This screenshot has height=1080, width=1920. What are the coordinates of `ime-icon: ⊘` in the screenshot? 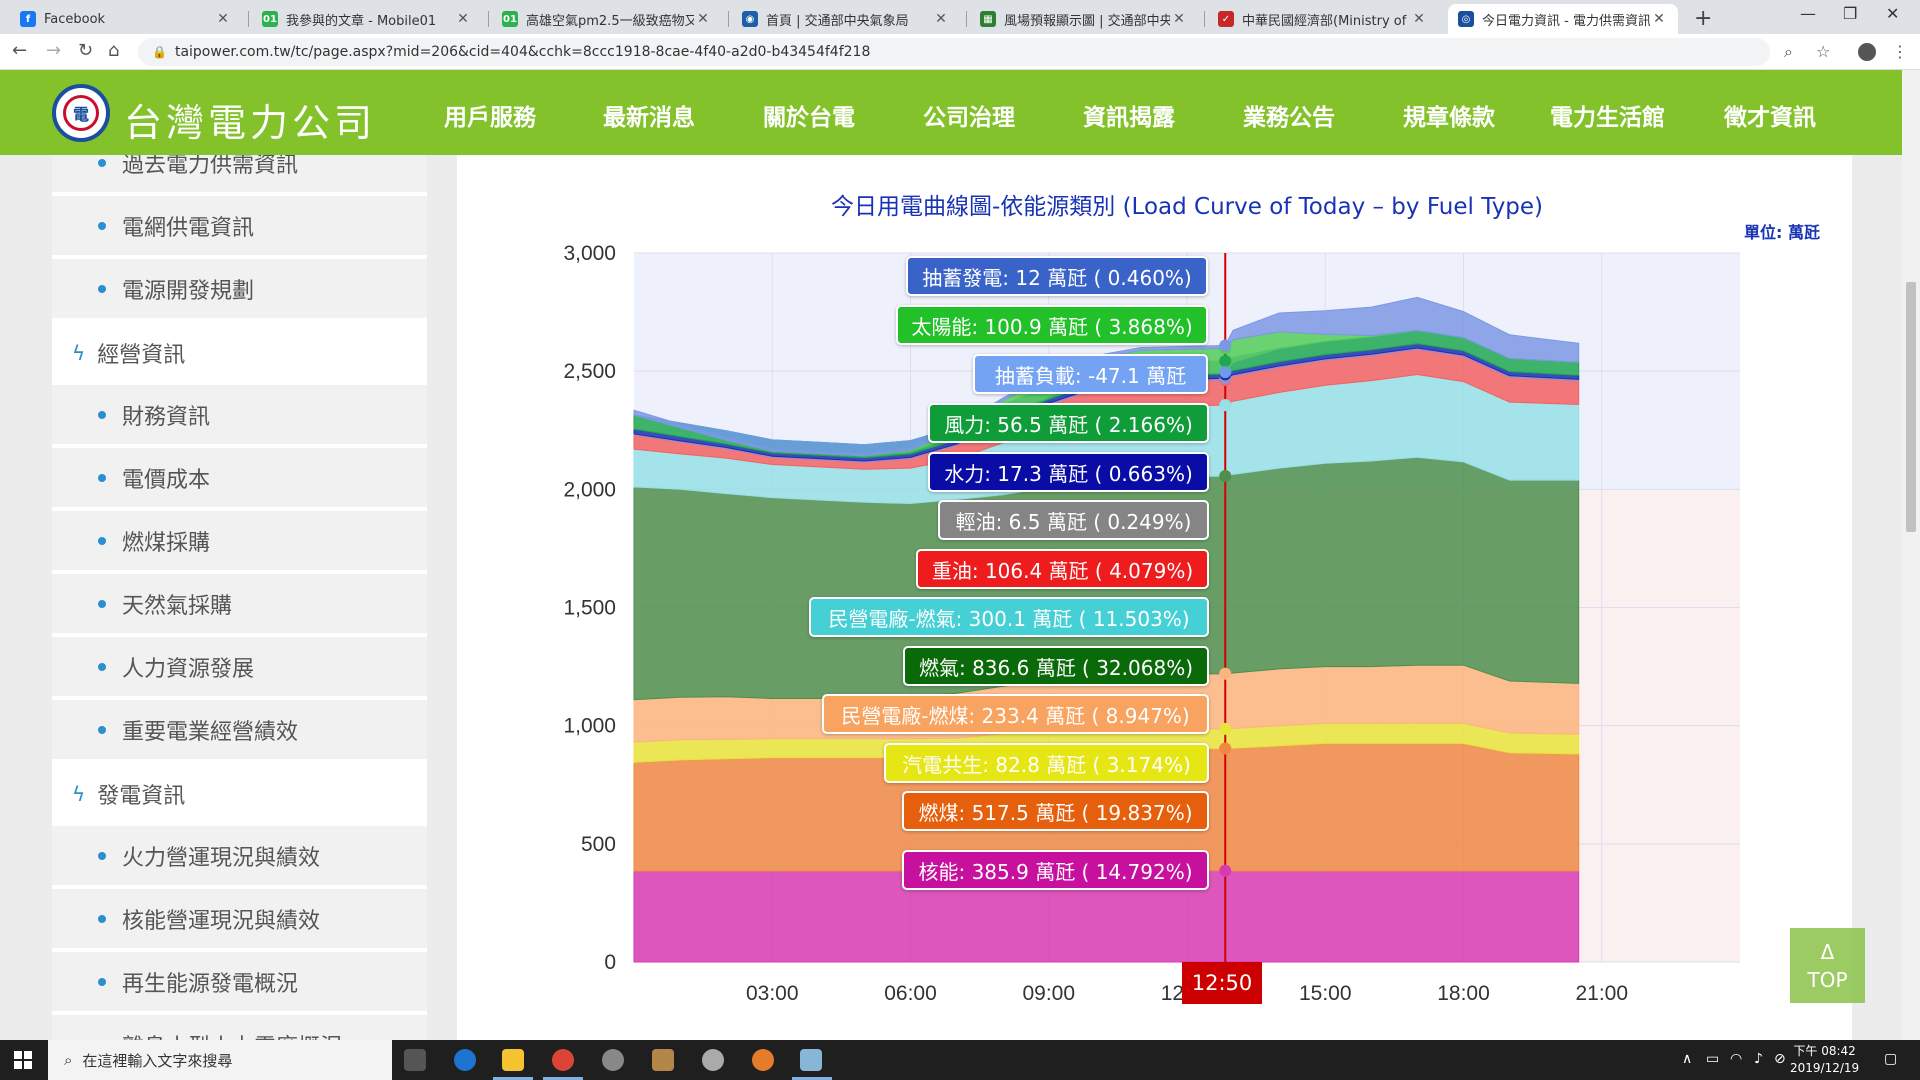 It's located at (1780, 1059).